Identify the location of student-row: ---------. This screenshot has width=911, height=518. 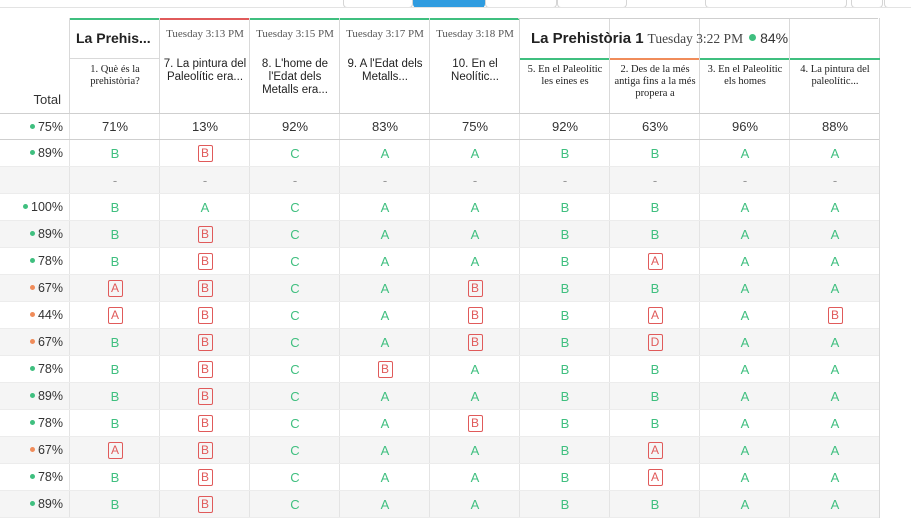
(439, 180).